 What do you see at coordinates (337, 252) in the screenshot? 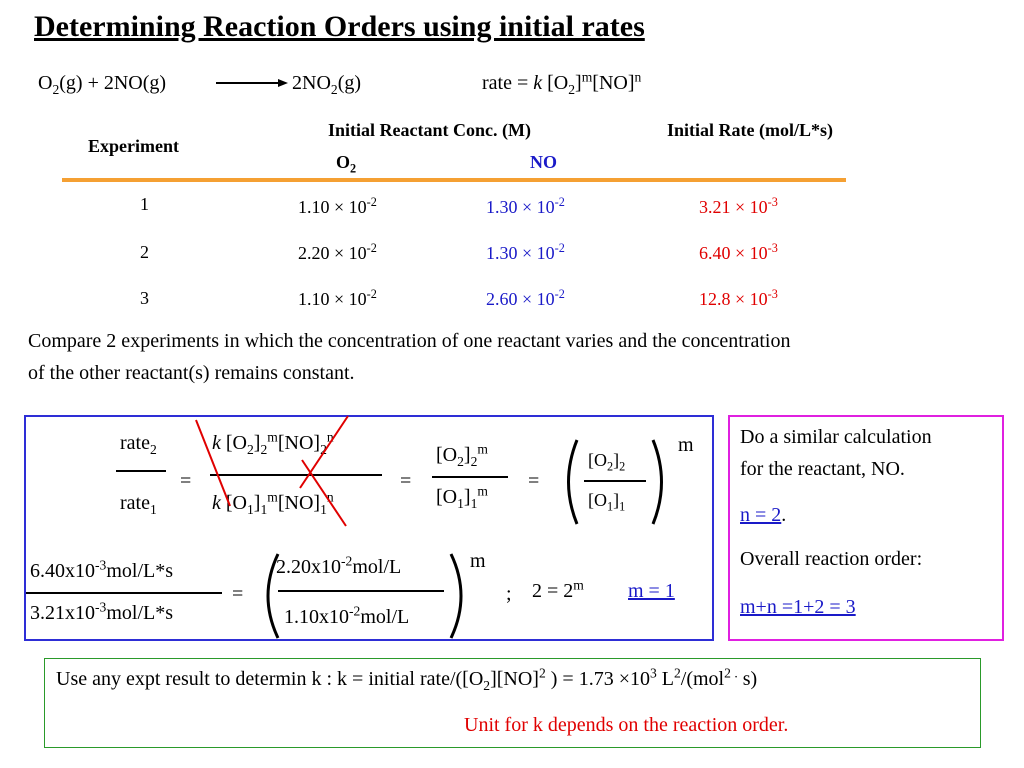
I see `row-2-o2: 2.20 × 10⁻²` at bounding box center [337, 252].